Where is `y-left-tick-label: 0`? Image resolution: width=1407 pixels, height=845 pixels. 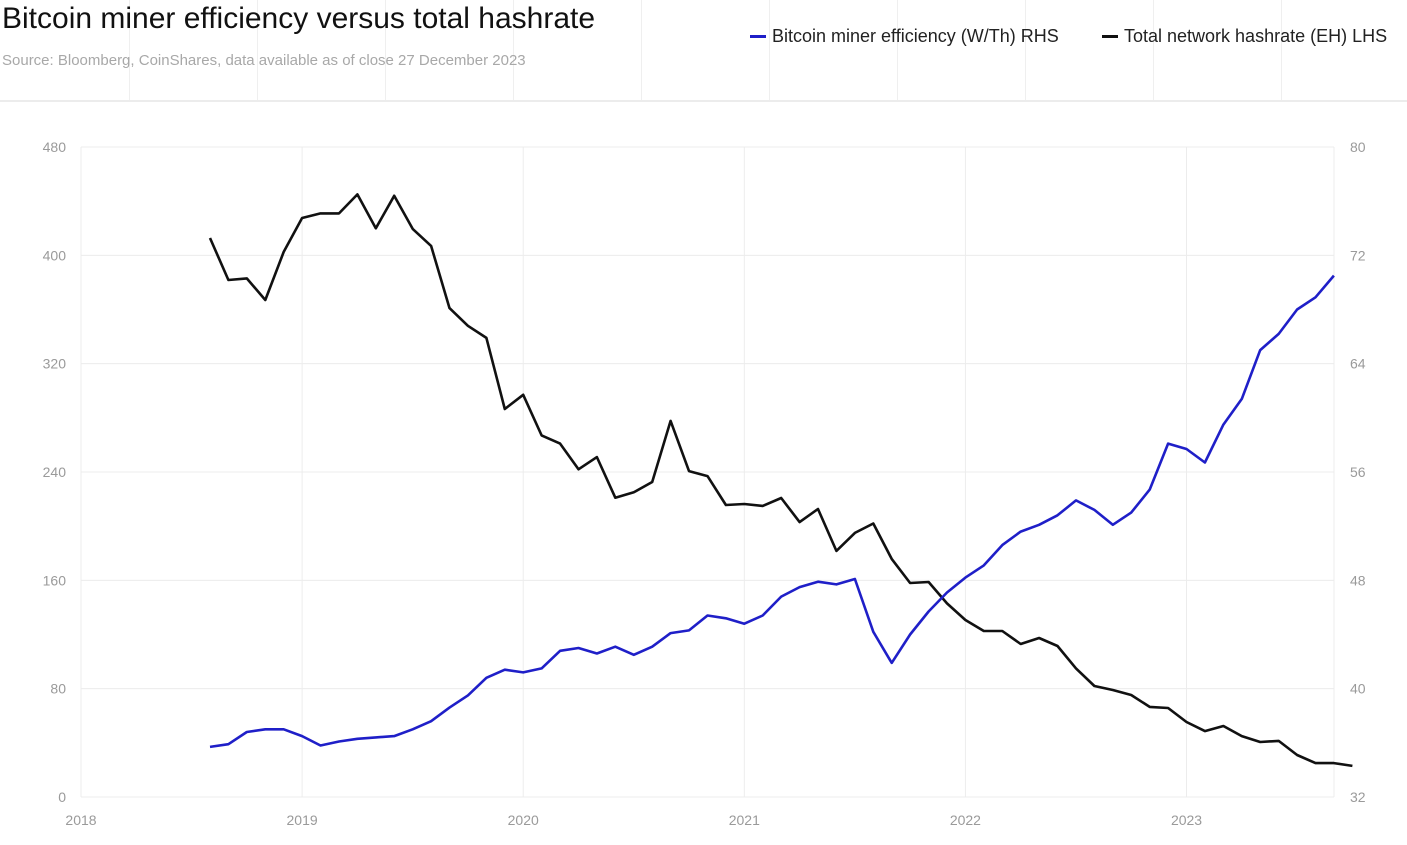 y-left-tick-label: 0 is located at coordinates (62, 797).